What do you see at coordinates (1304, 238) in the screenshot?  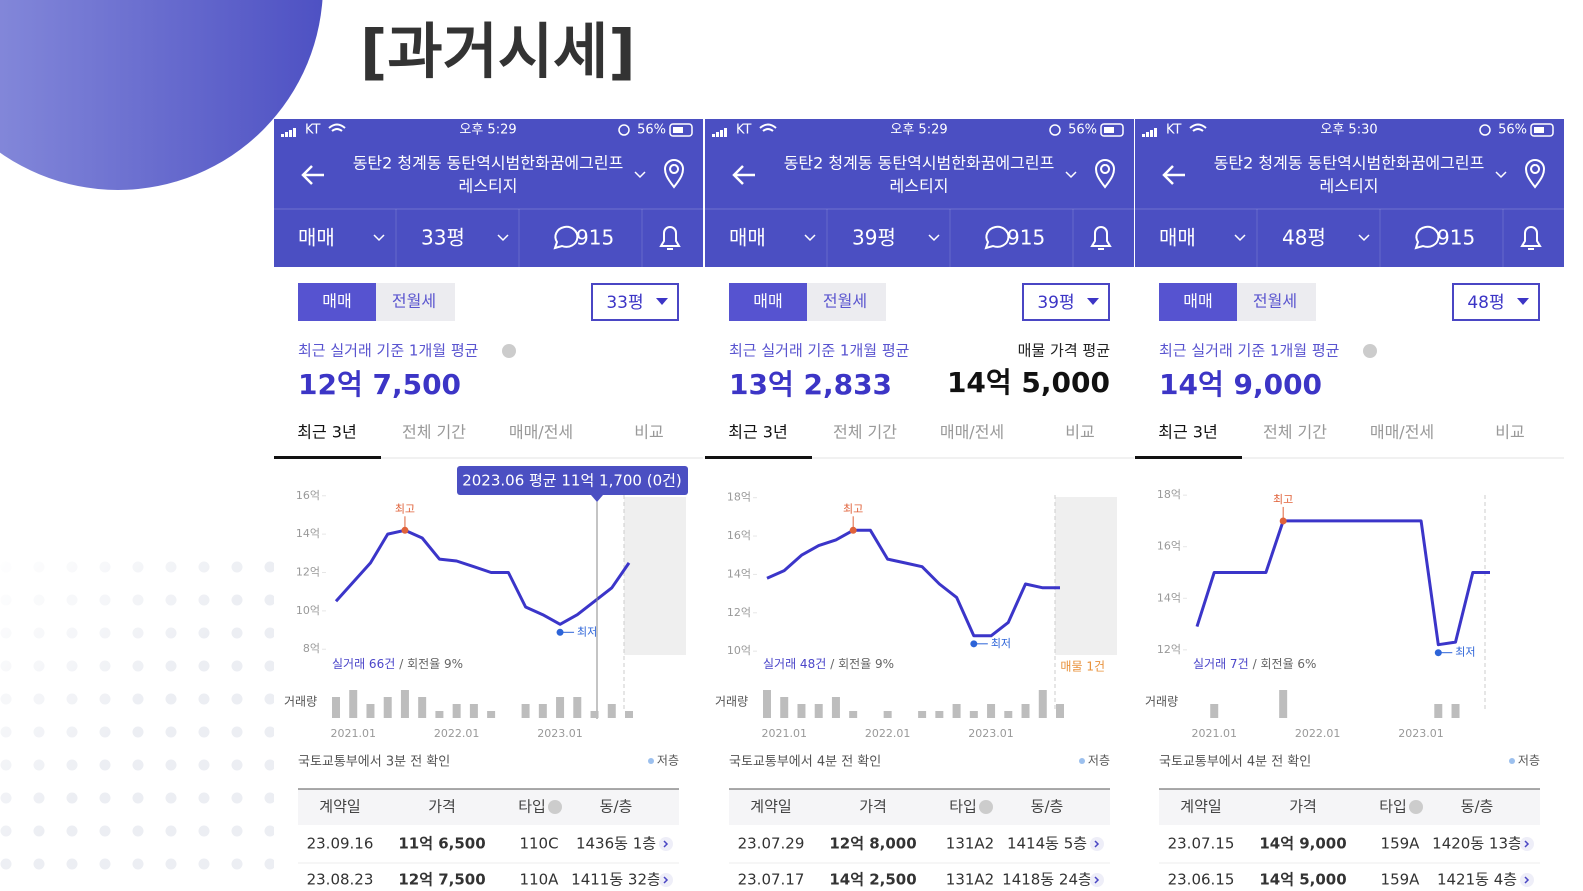 I see `size-dropdown: 48평` at bounding box center [1304, 238].